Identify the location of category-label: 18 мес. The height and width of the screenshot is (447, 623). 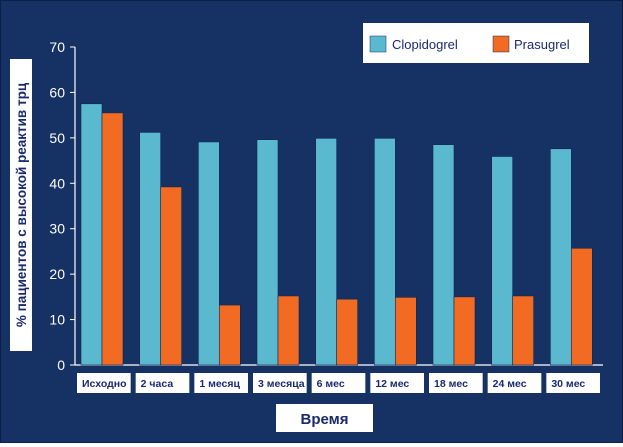
(451, 384).